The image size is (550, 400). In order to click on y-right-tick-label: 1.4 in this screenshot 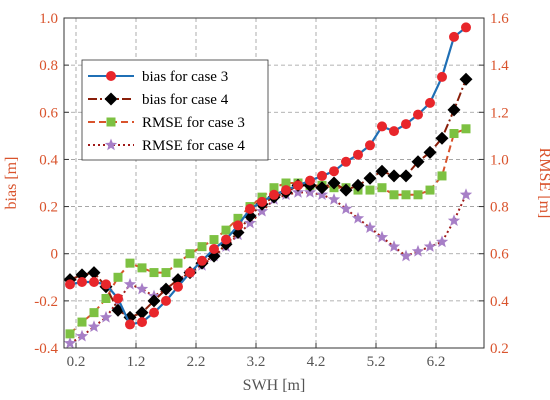, I will do `click(499, 66)`.